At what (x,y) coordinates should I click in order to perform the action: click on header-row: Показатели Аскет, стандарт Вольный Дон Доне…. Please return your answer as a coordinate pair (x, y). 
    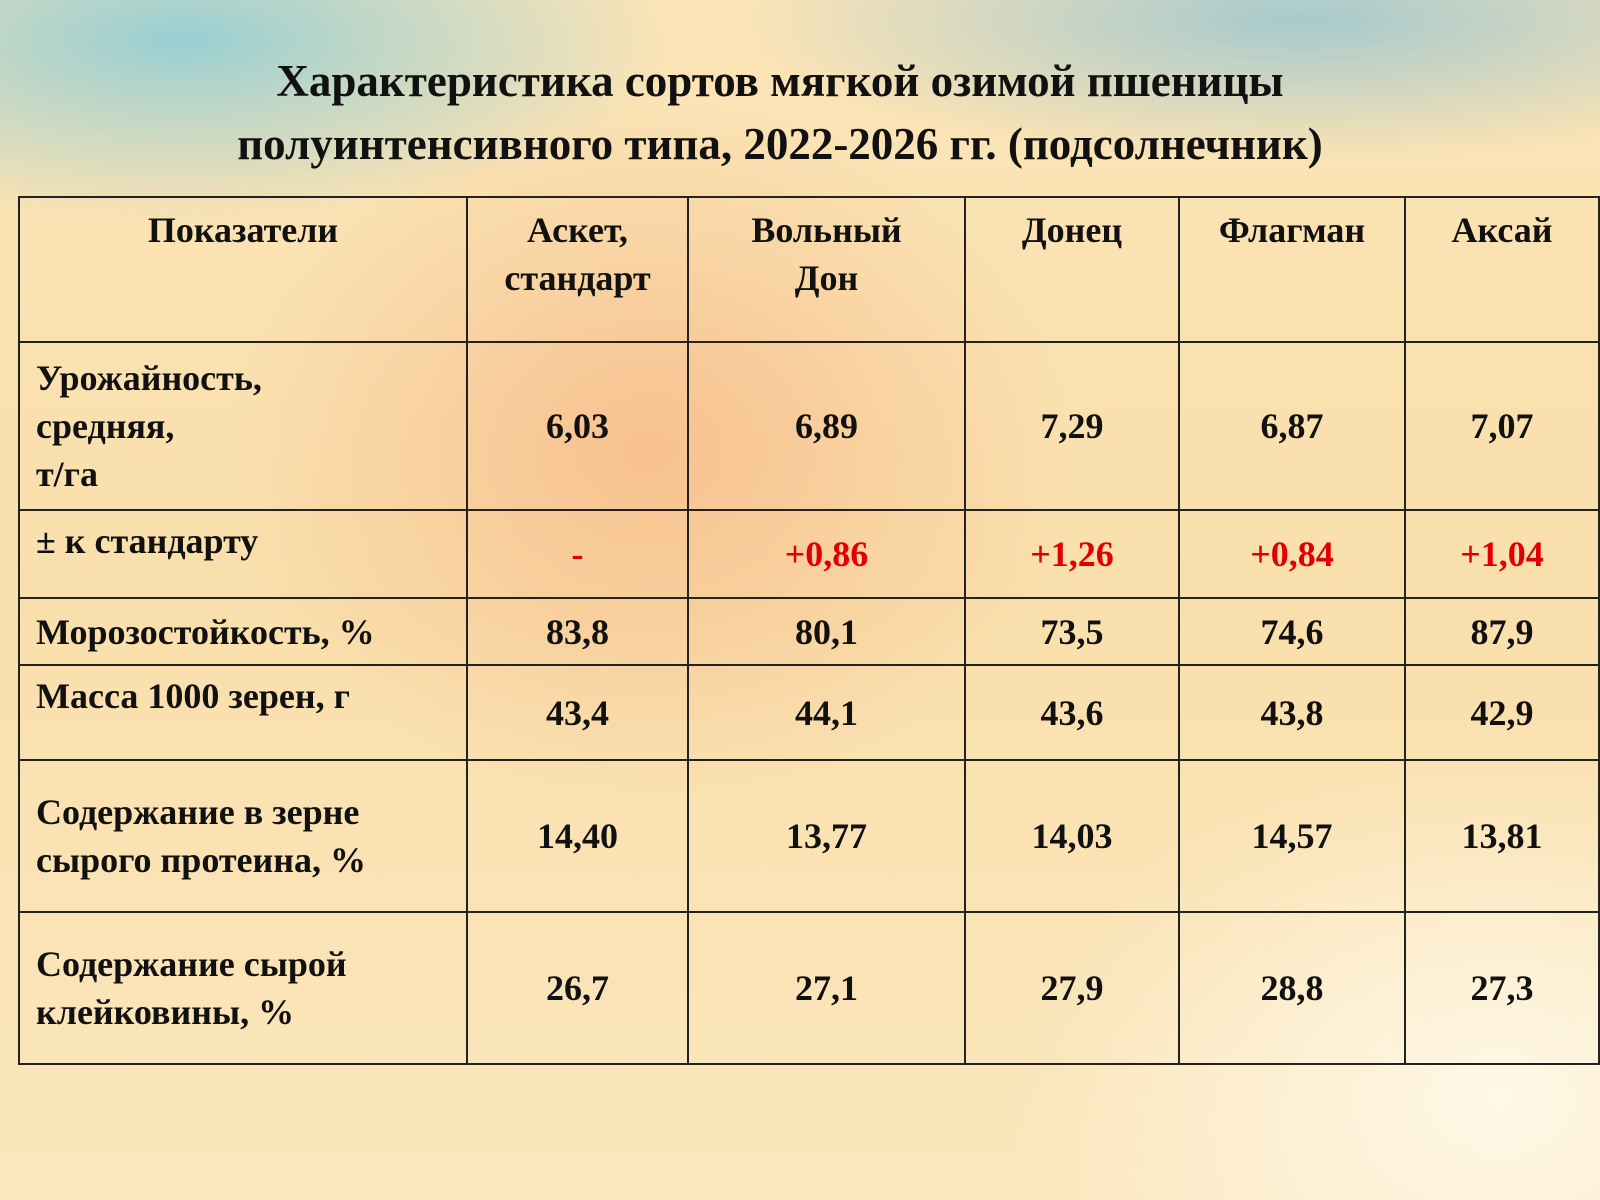
    Looking at the image, I should click on (809, 269).